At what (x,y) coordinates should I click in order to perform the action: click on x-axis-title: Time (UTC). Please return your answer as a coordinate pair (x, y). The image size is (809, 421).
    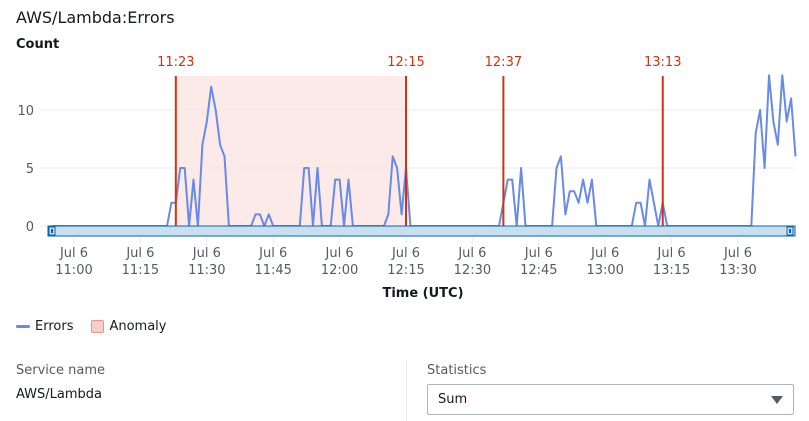
    Looking at the image, I should click on (422, 293).